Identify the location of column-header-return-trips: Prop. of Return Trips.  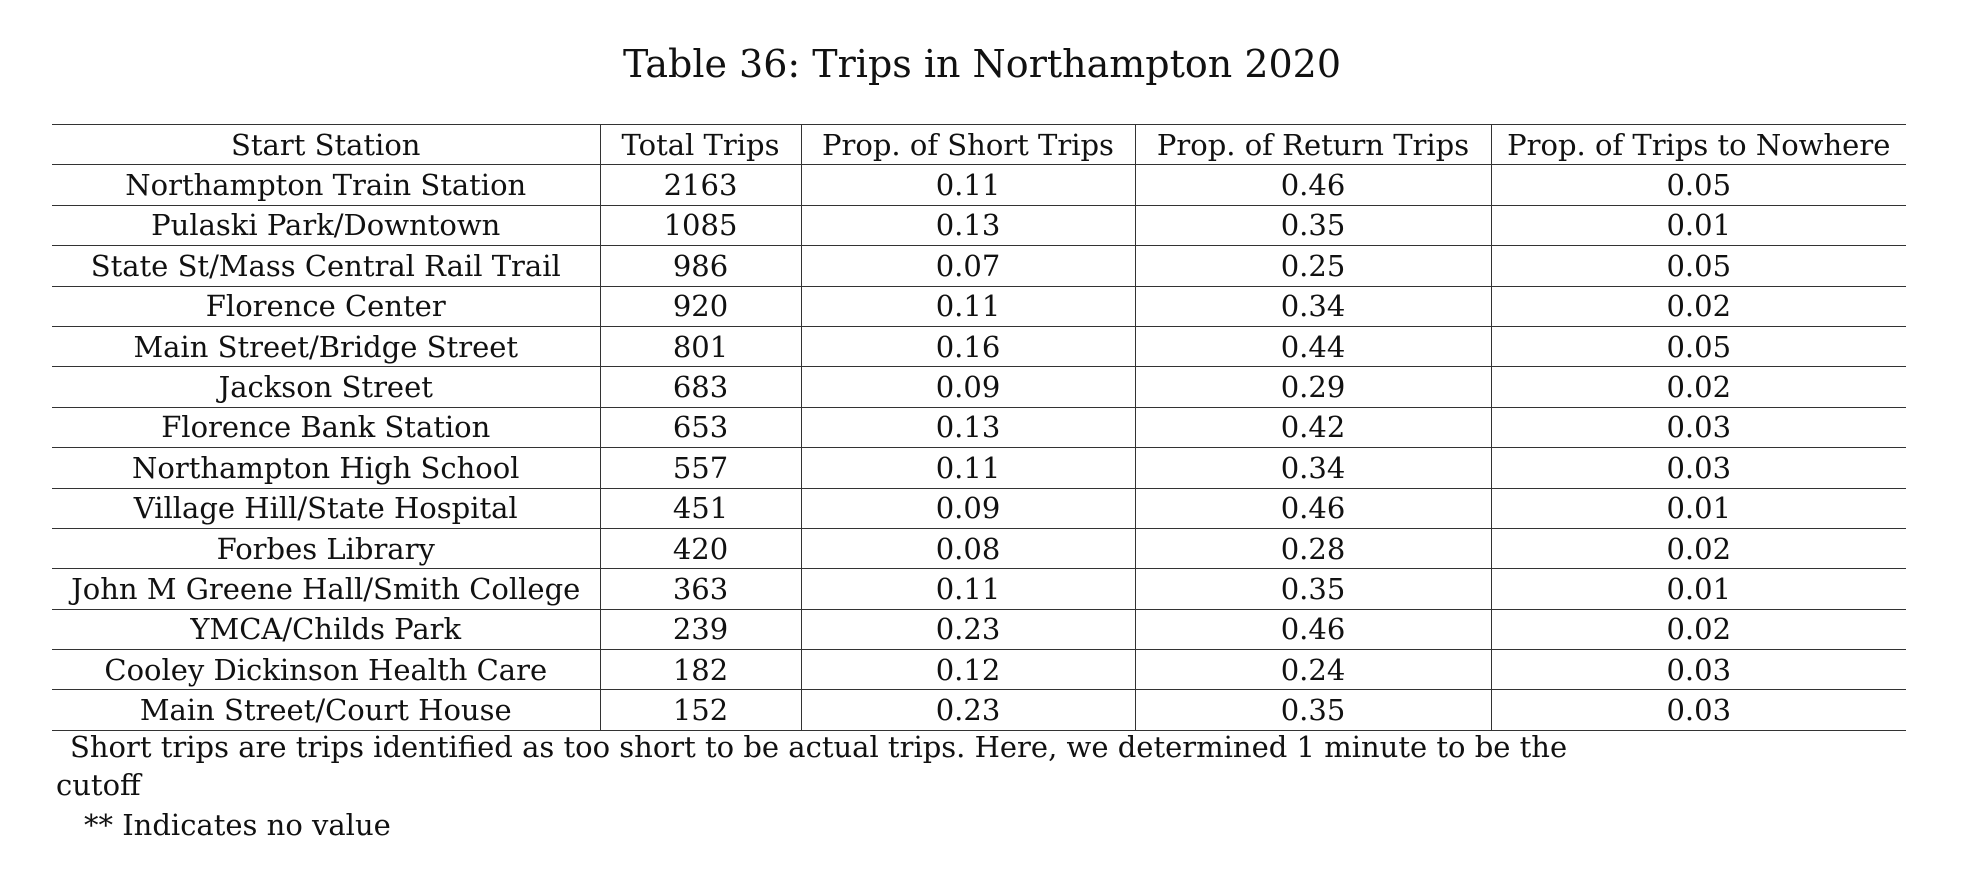
(1313, 144).